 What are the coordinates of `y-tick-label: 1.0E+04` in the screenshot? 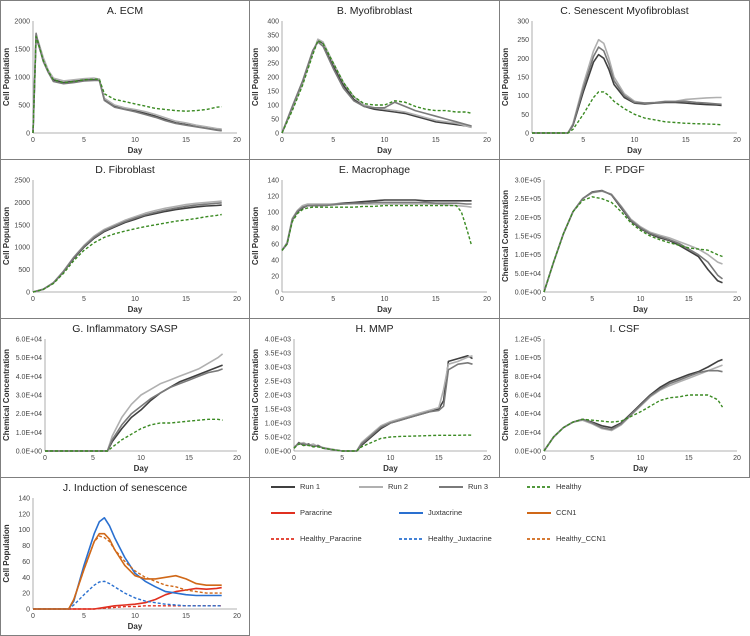 It's located at (29, 433).